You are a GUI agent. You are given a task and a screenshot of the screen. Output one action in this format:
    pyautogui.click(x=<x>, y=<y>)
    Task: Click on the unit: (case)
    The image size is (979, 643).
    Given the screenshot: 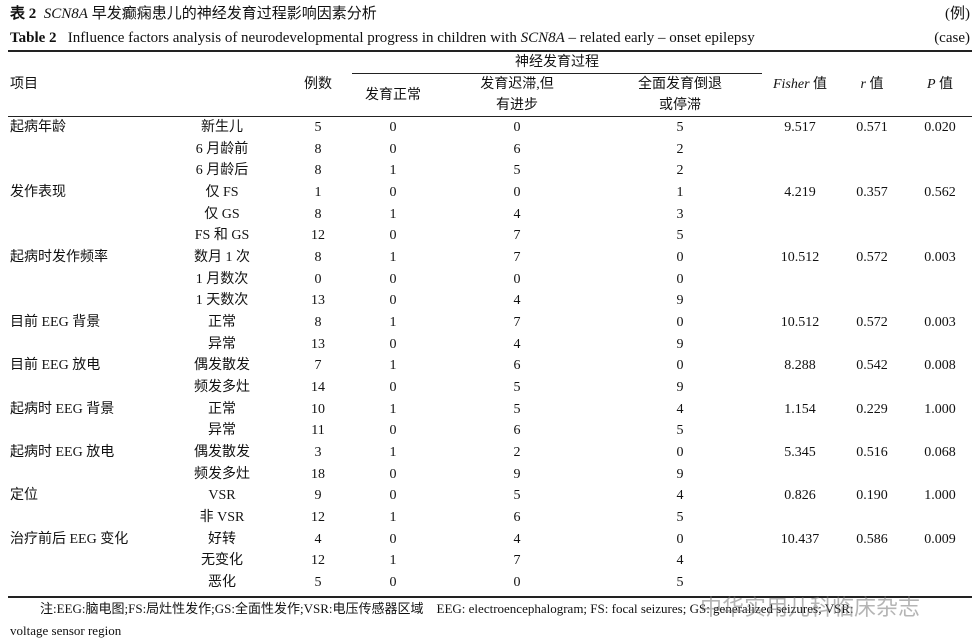 What is the action you would take?
    pyautogui.click(x=952, y=38)
    